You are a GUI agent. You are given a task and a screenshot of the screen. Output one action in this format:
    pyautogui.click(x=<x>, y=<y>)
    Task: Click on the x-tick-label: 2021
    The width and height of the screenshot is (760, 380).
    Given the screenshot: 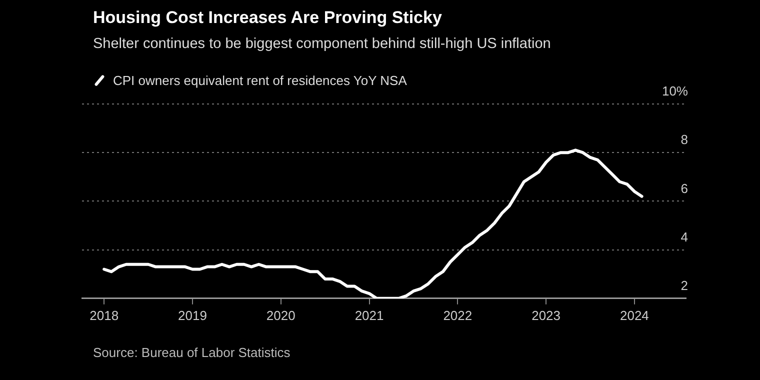 What is the action you would take?
    pyautogui.click(x=369, y=315)
    